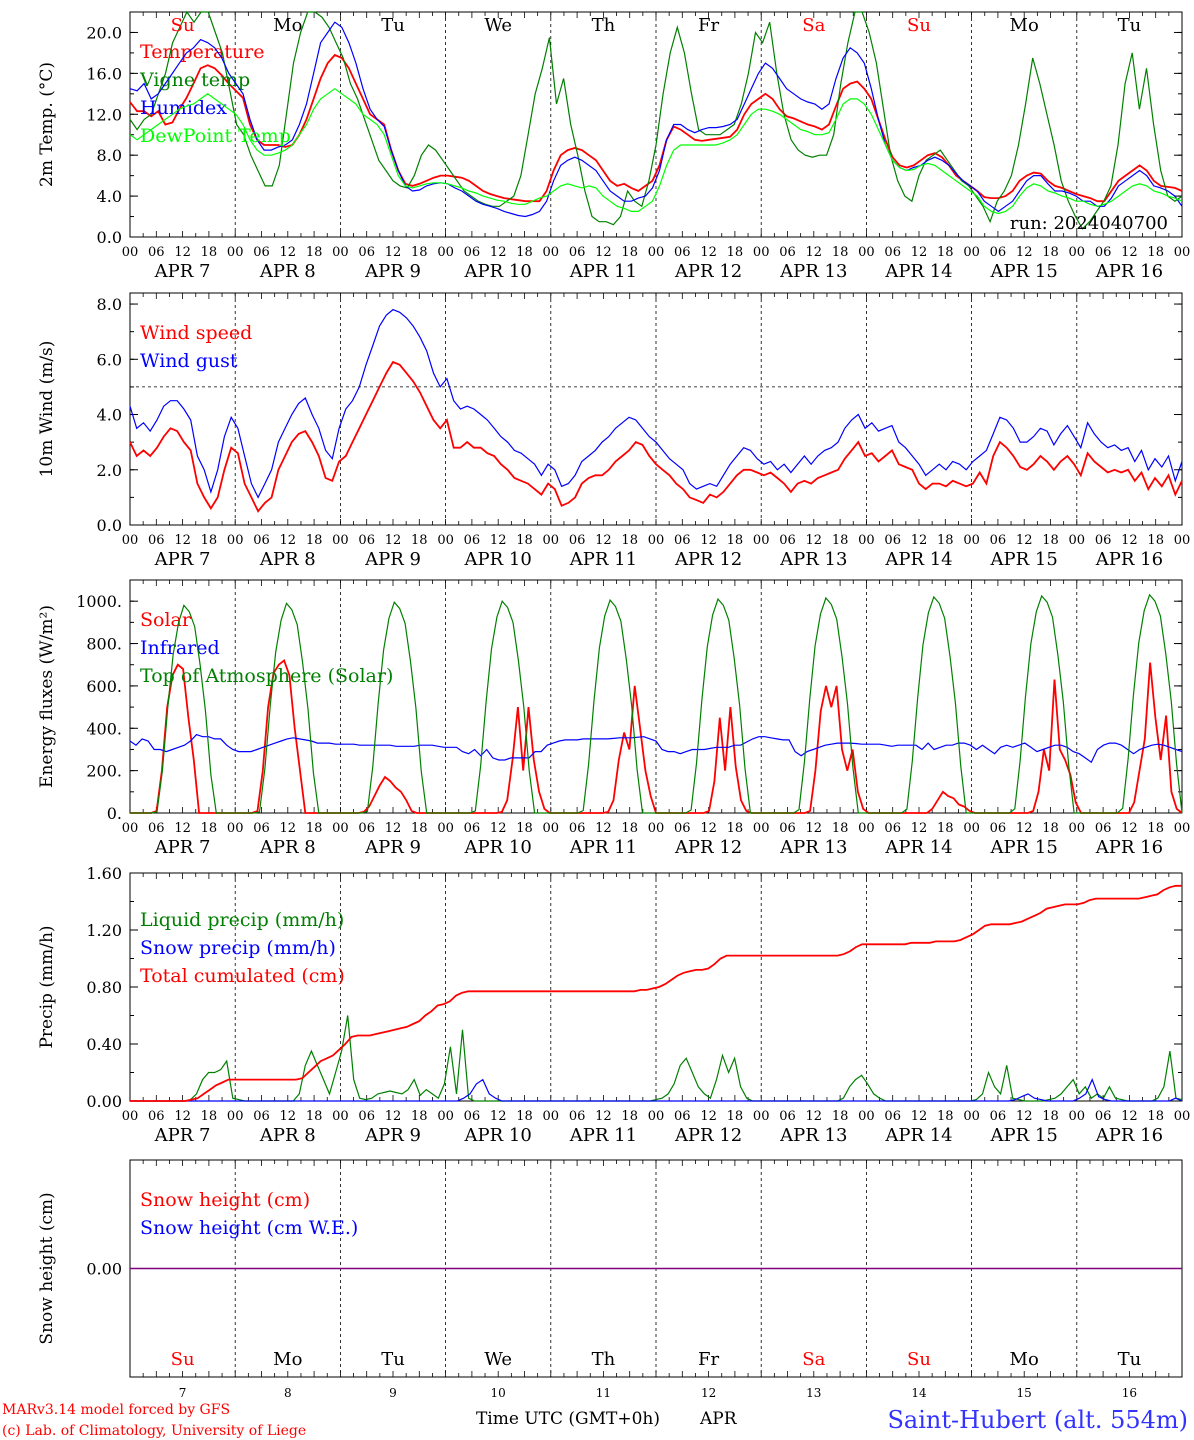 This screenshot has width=1194, height=1440. What do you see at coordinates (47, 409) in the screenshot?
I see `y-axis-title: 10m Wind (m/s)` at bounding box center [47, 409].